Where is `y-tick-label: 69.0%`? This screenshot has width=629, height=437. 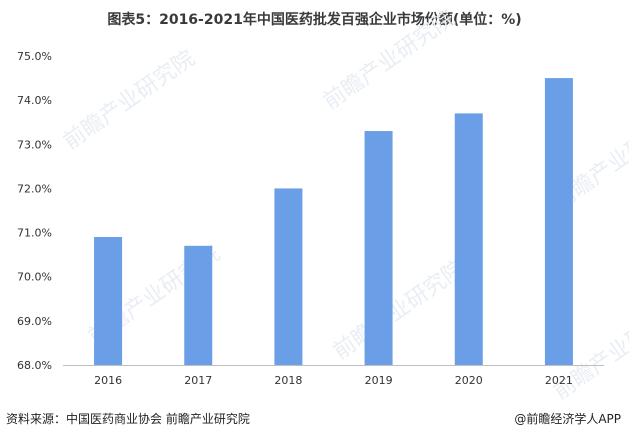 y-tick-label: 69.0% is located at coordinates (34, 321).